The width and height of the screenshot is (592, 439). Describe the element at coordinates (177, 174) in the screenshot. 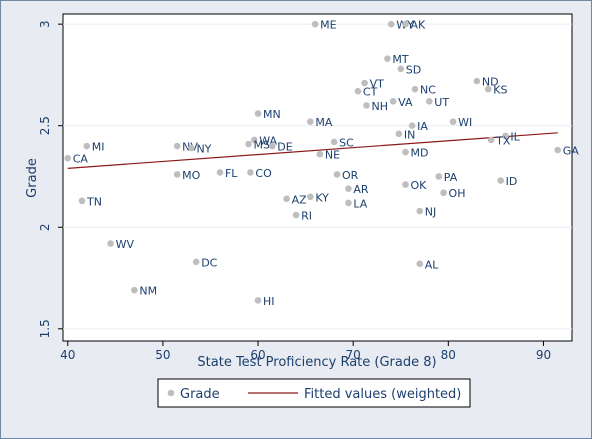

I see `data-point-mo` at that location.